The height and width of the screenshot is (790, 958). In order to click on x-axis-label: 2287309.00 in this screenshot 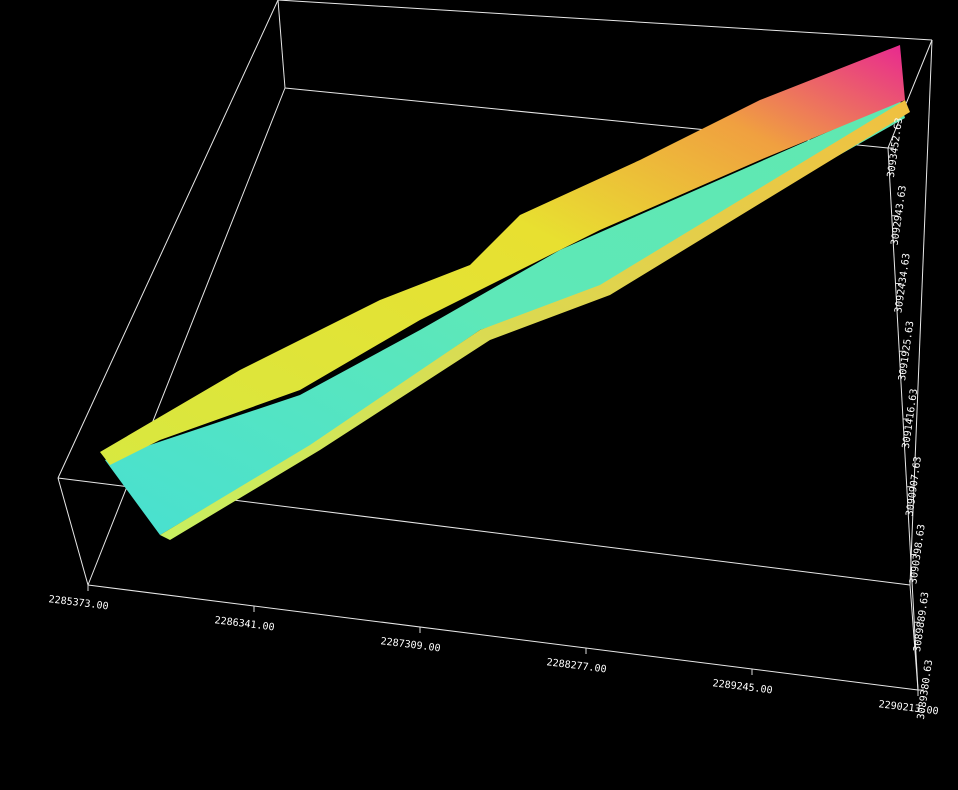, I will do `click(410, 645)`.